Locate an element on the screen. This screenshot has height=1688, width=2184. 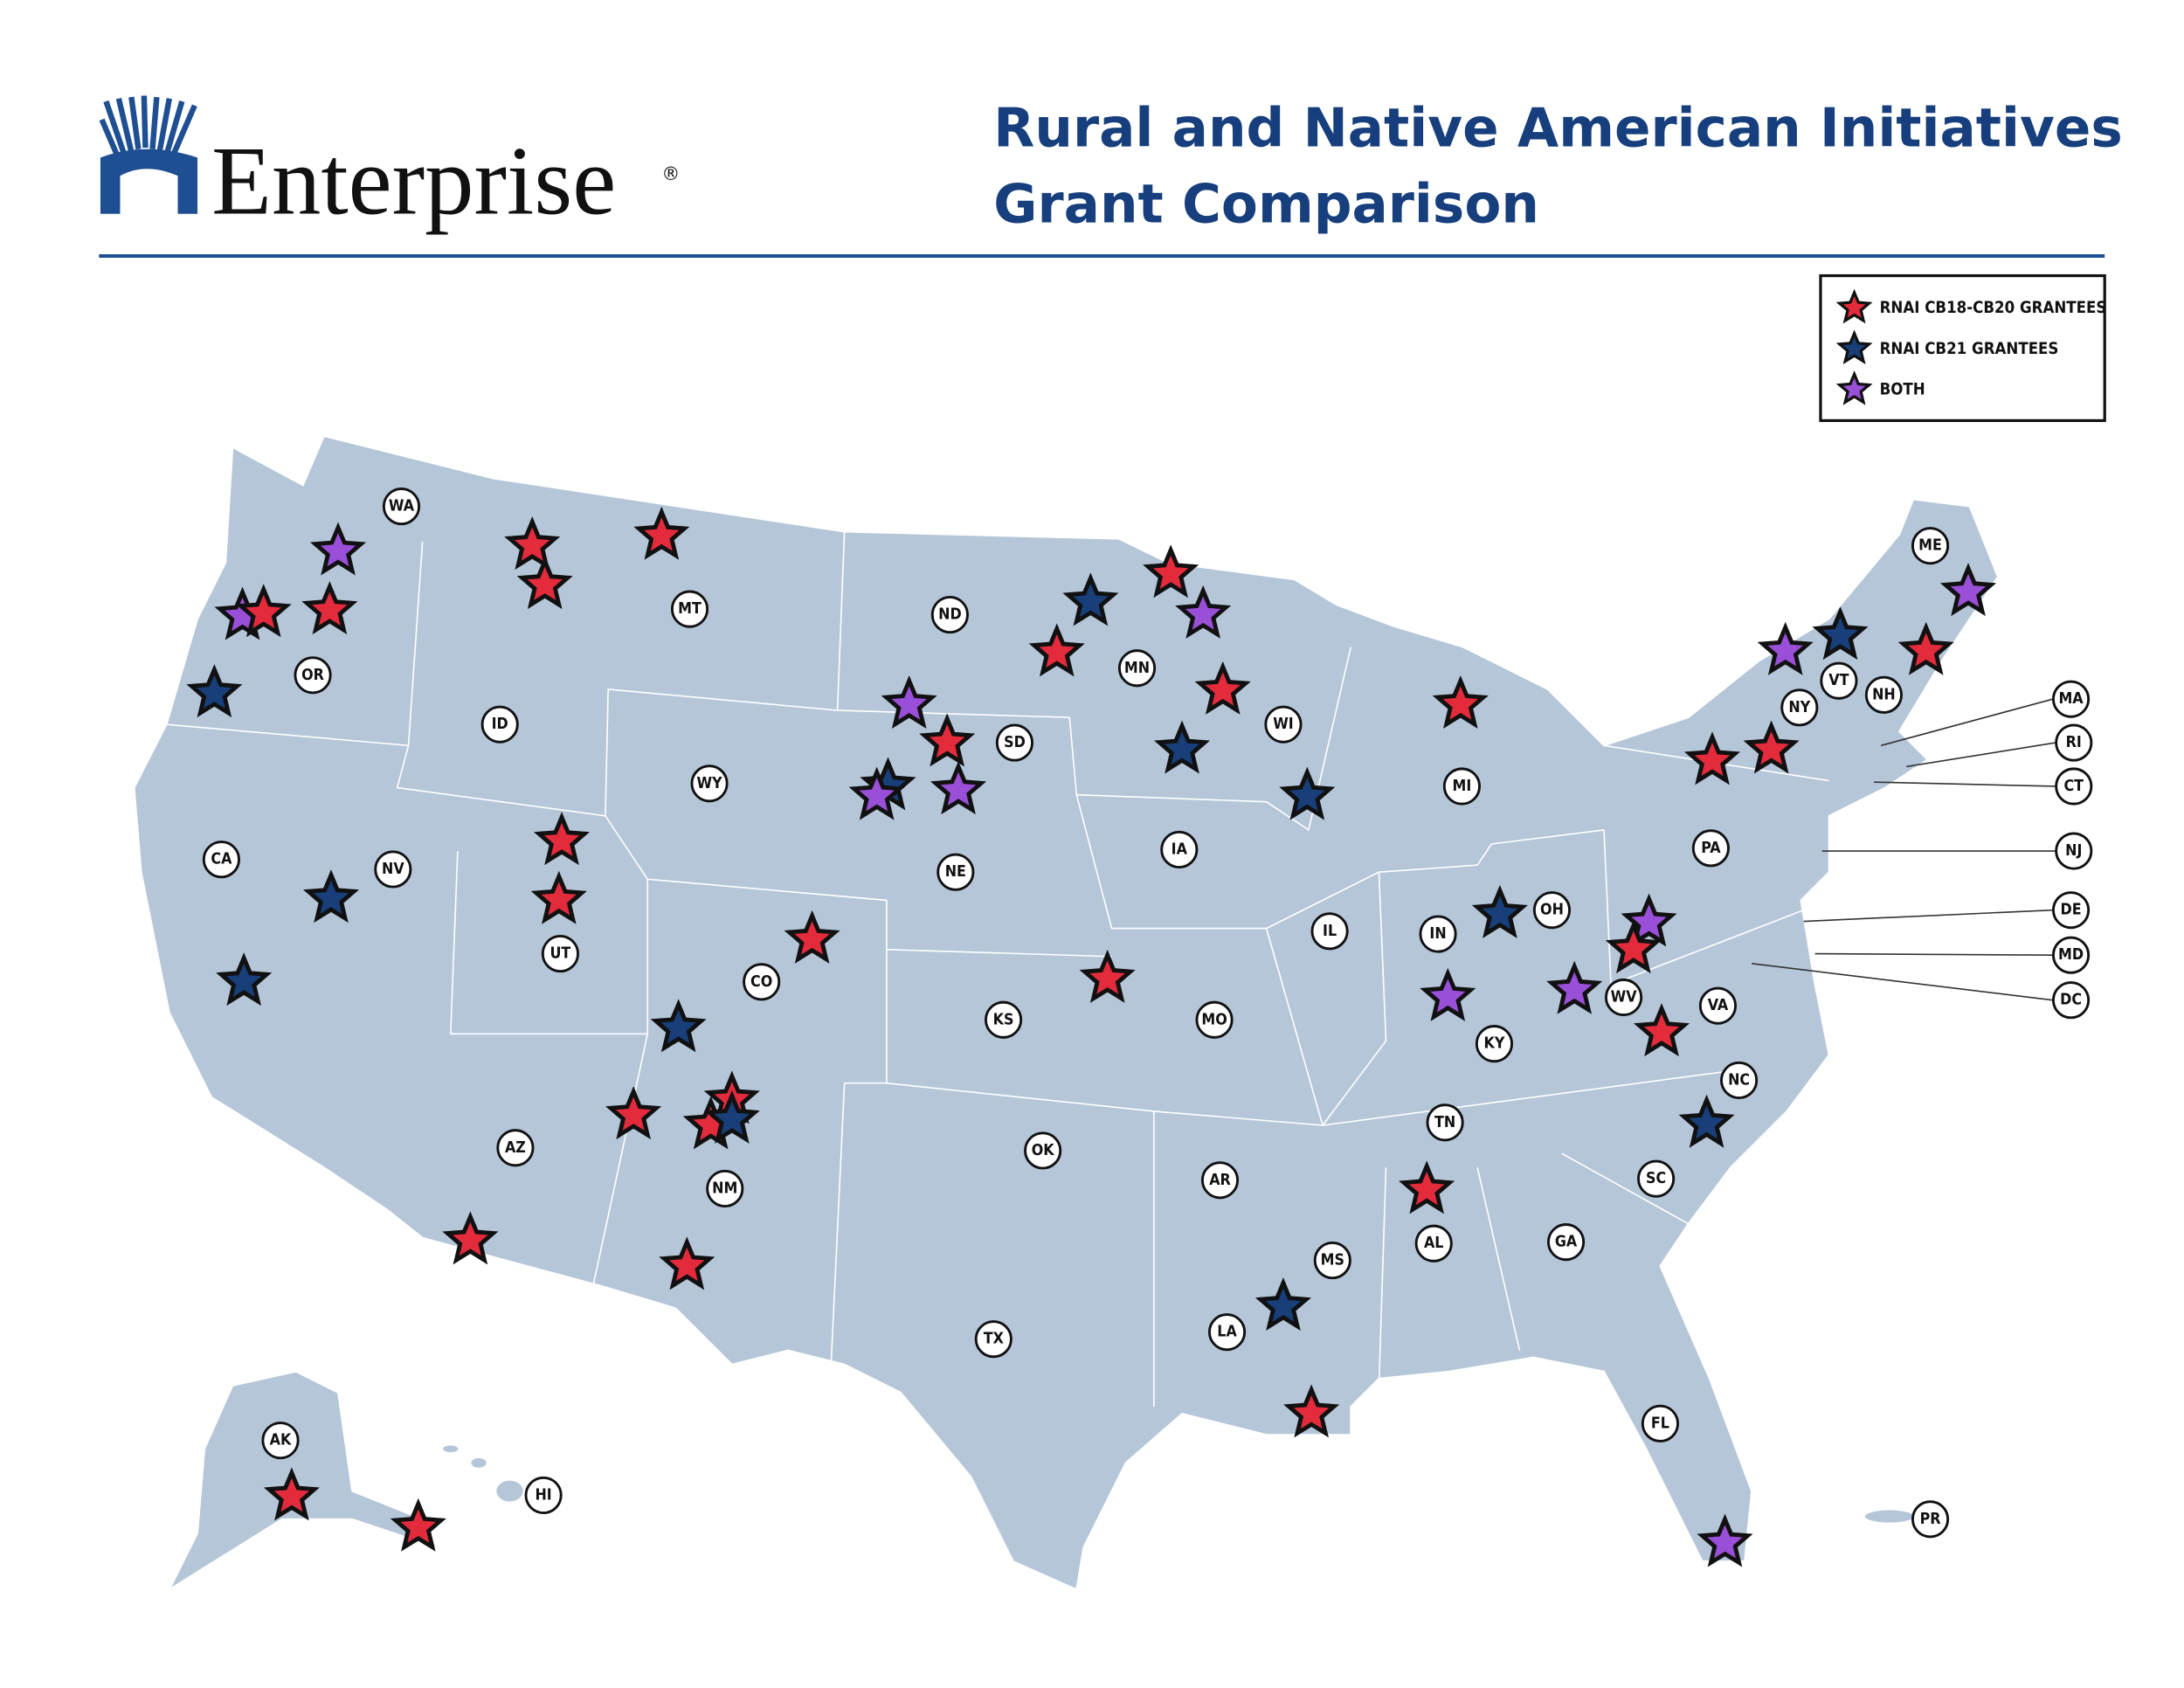
state-label: NM is located at coordinates (724, 1188).